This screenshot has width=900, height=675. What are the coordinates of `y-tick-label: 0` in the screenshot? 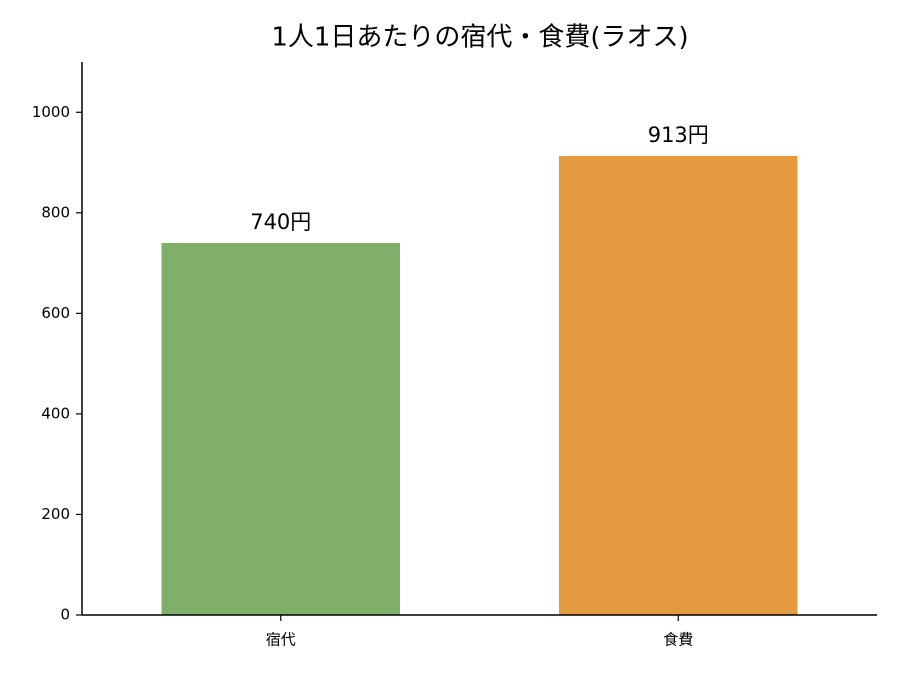 It's located at (65, 615).